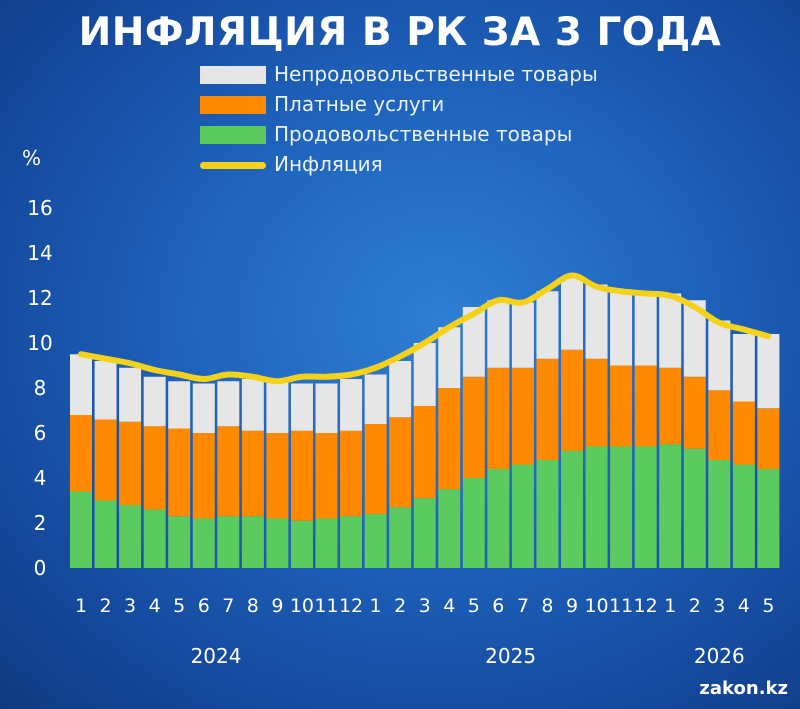 This screenshot has width=800, height=709. Describe the element at coordinates (695, 606) in the screenshot. I see `x-tick-label: 2` at that location.